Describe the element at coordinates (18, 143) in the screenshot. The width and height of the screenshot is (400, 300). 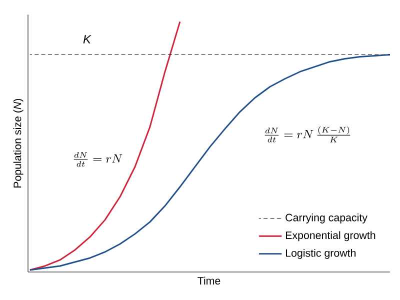
I see `y-axis-title: Population size (N)` at that location.